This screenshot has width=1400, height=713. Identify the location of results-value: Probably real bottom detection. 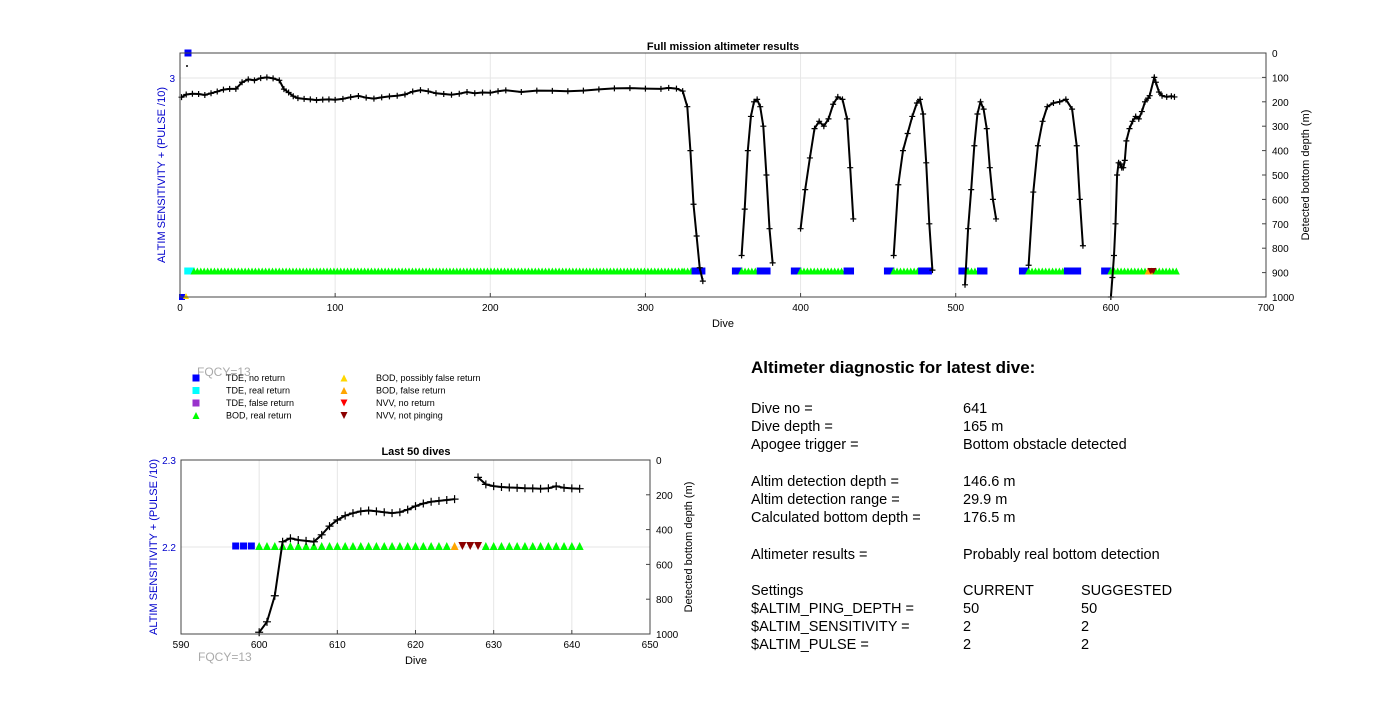
(1061, 554).